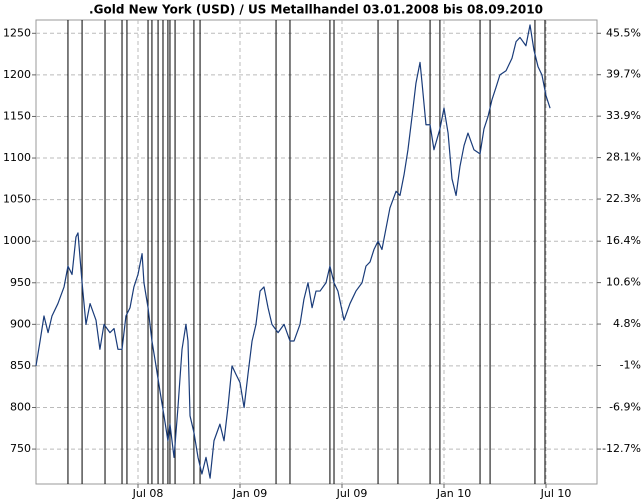  I want to click on y2-tick-label: -1%, so click(630, 364).